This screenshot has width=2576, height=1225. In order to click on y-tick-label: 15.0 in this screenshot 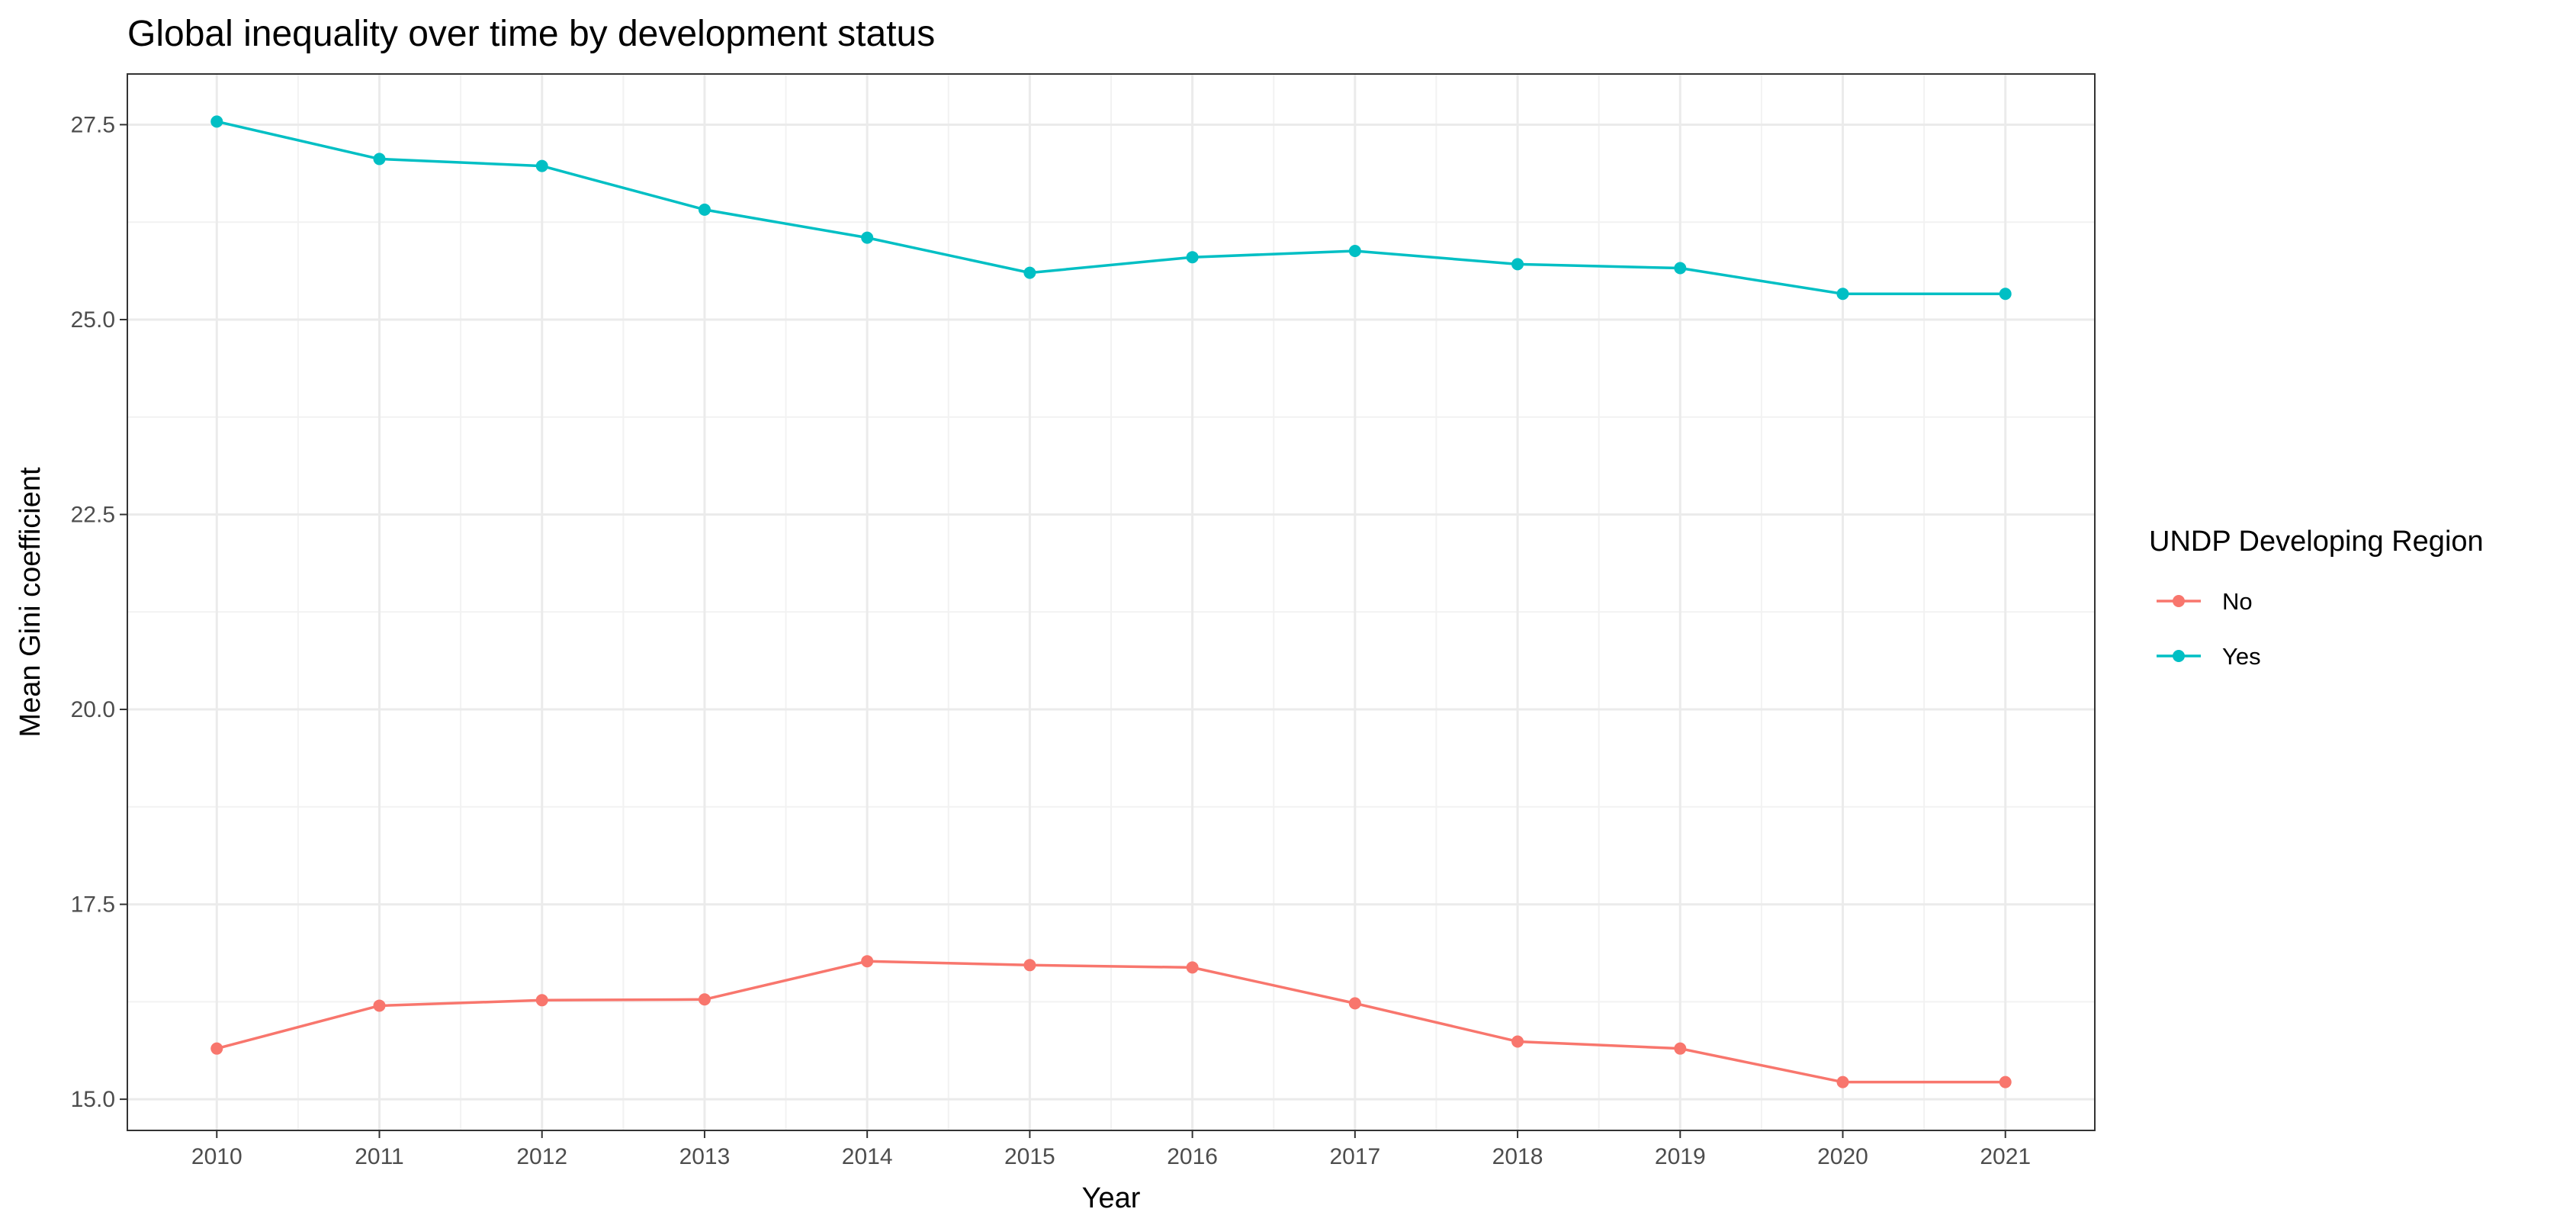, I will do `click(93, 1099)`.